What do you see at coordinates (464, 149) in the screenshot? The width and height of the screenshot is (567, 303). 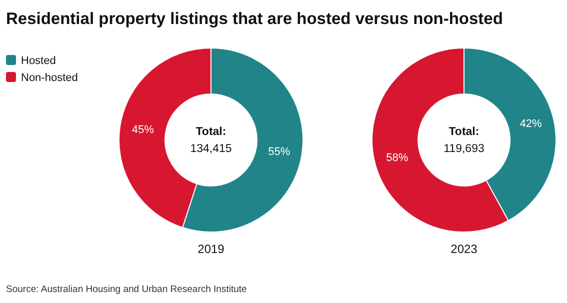 I see `text: 119,693` at bounding box center [464, 149].